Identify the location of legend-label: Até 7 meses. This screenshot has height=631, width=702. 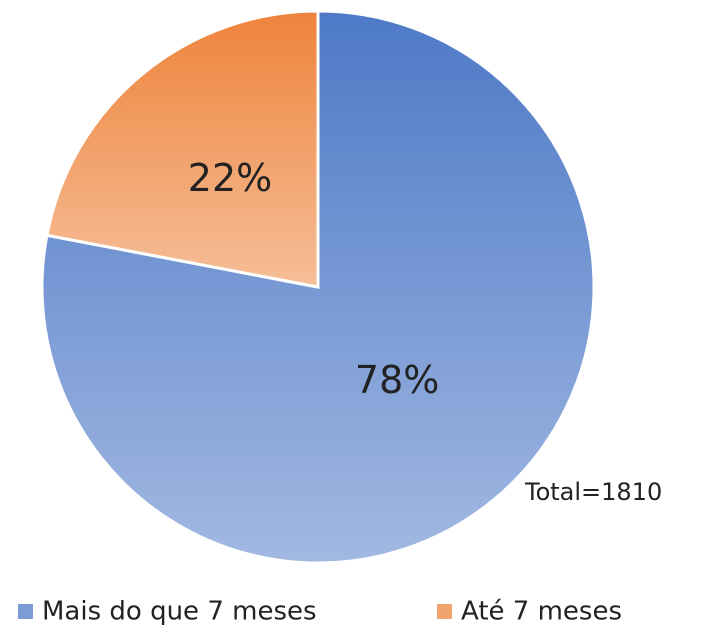
(541, 612).